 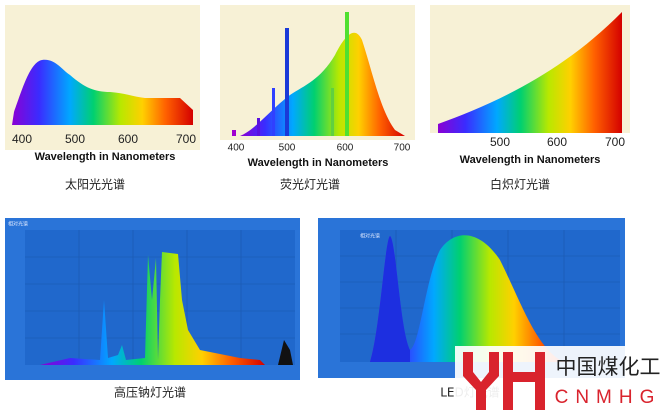 I want to click on logo-code: CNMHG, so click(x=608, y=397).